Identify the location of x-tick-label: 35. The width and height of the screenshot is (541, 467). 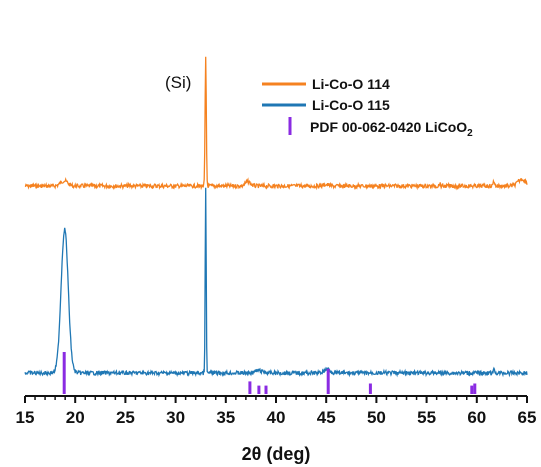
(225, 417).